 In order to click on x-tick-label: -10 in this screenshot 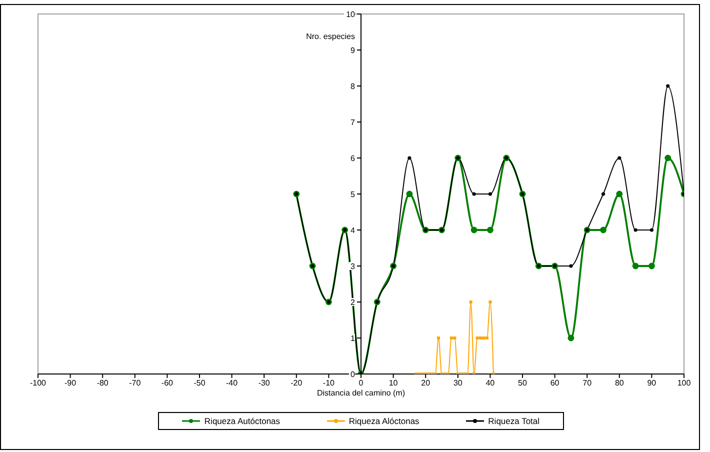, I will do `click(329, 383)`.